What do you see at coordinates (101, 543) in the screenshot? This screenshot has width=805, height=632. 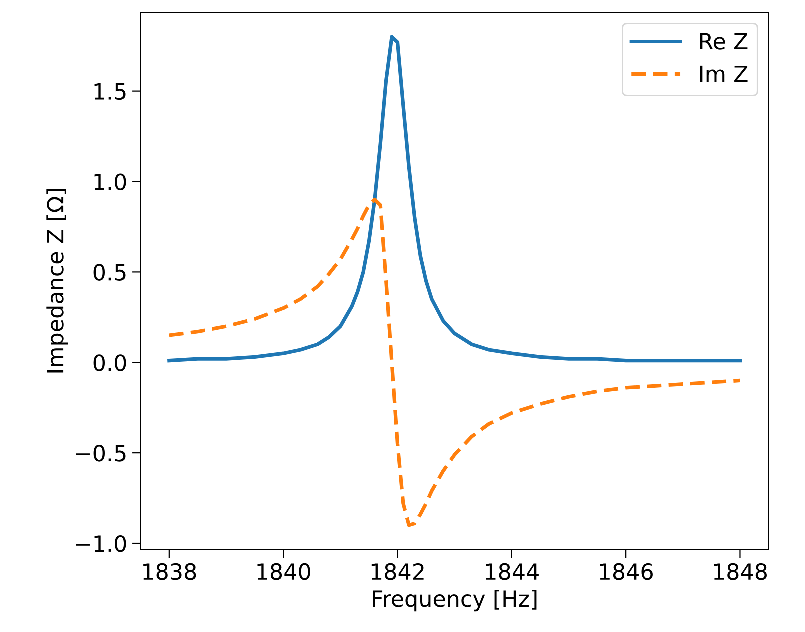 I see `y-tick-label: −1.0` at bounding box center [101, 543].